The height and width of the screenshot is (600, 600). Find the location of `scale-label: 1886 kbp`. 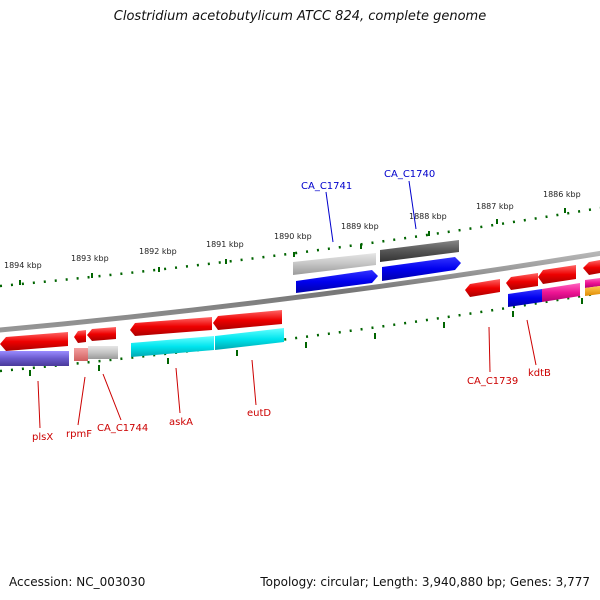

scale-label: 1886 kbp is located at coordinates (562, 194).